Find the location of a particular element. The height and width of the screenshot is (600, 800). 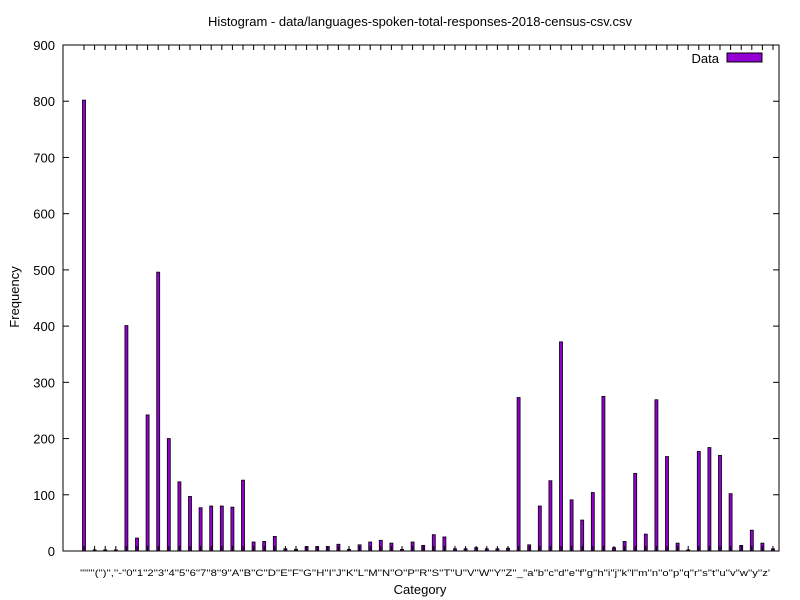

y-tick-label: 700 is located at coordinates (44, 157).